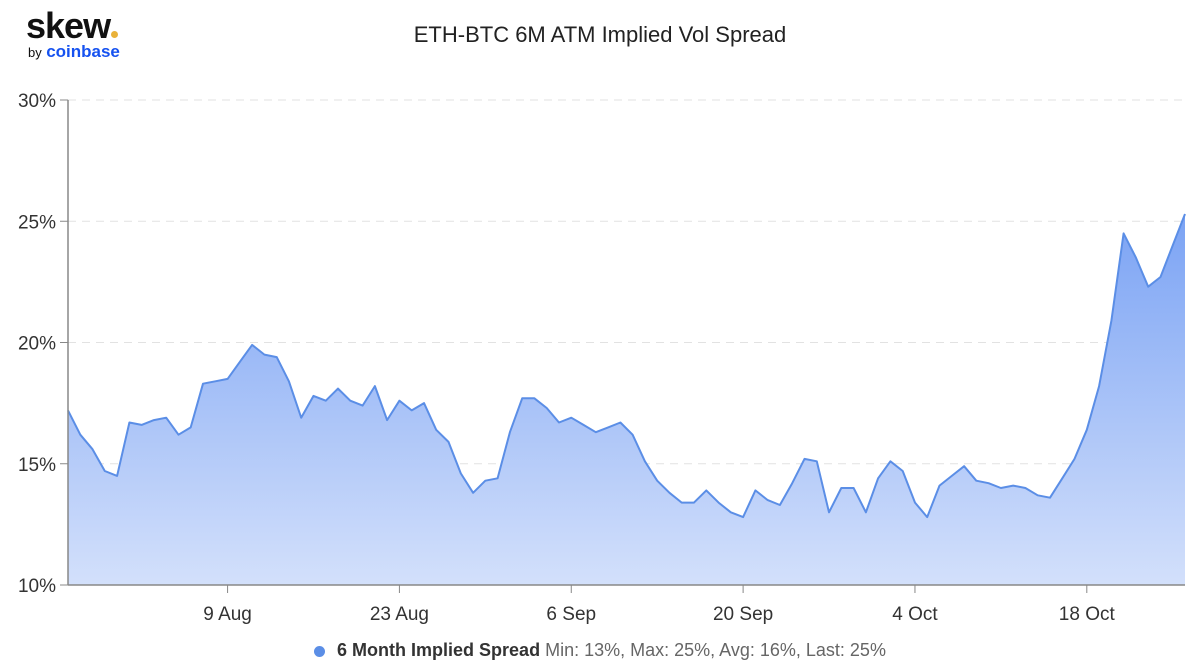 This screenshot has height=670, width=1200. What do you see at coordinates (37, 465) in the screenshot?
I see `y-tick-label: 15%` at bounding box center [37, 465].